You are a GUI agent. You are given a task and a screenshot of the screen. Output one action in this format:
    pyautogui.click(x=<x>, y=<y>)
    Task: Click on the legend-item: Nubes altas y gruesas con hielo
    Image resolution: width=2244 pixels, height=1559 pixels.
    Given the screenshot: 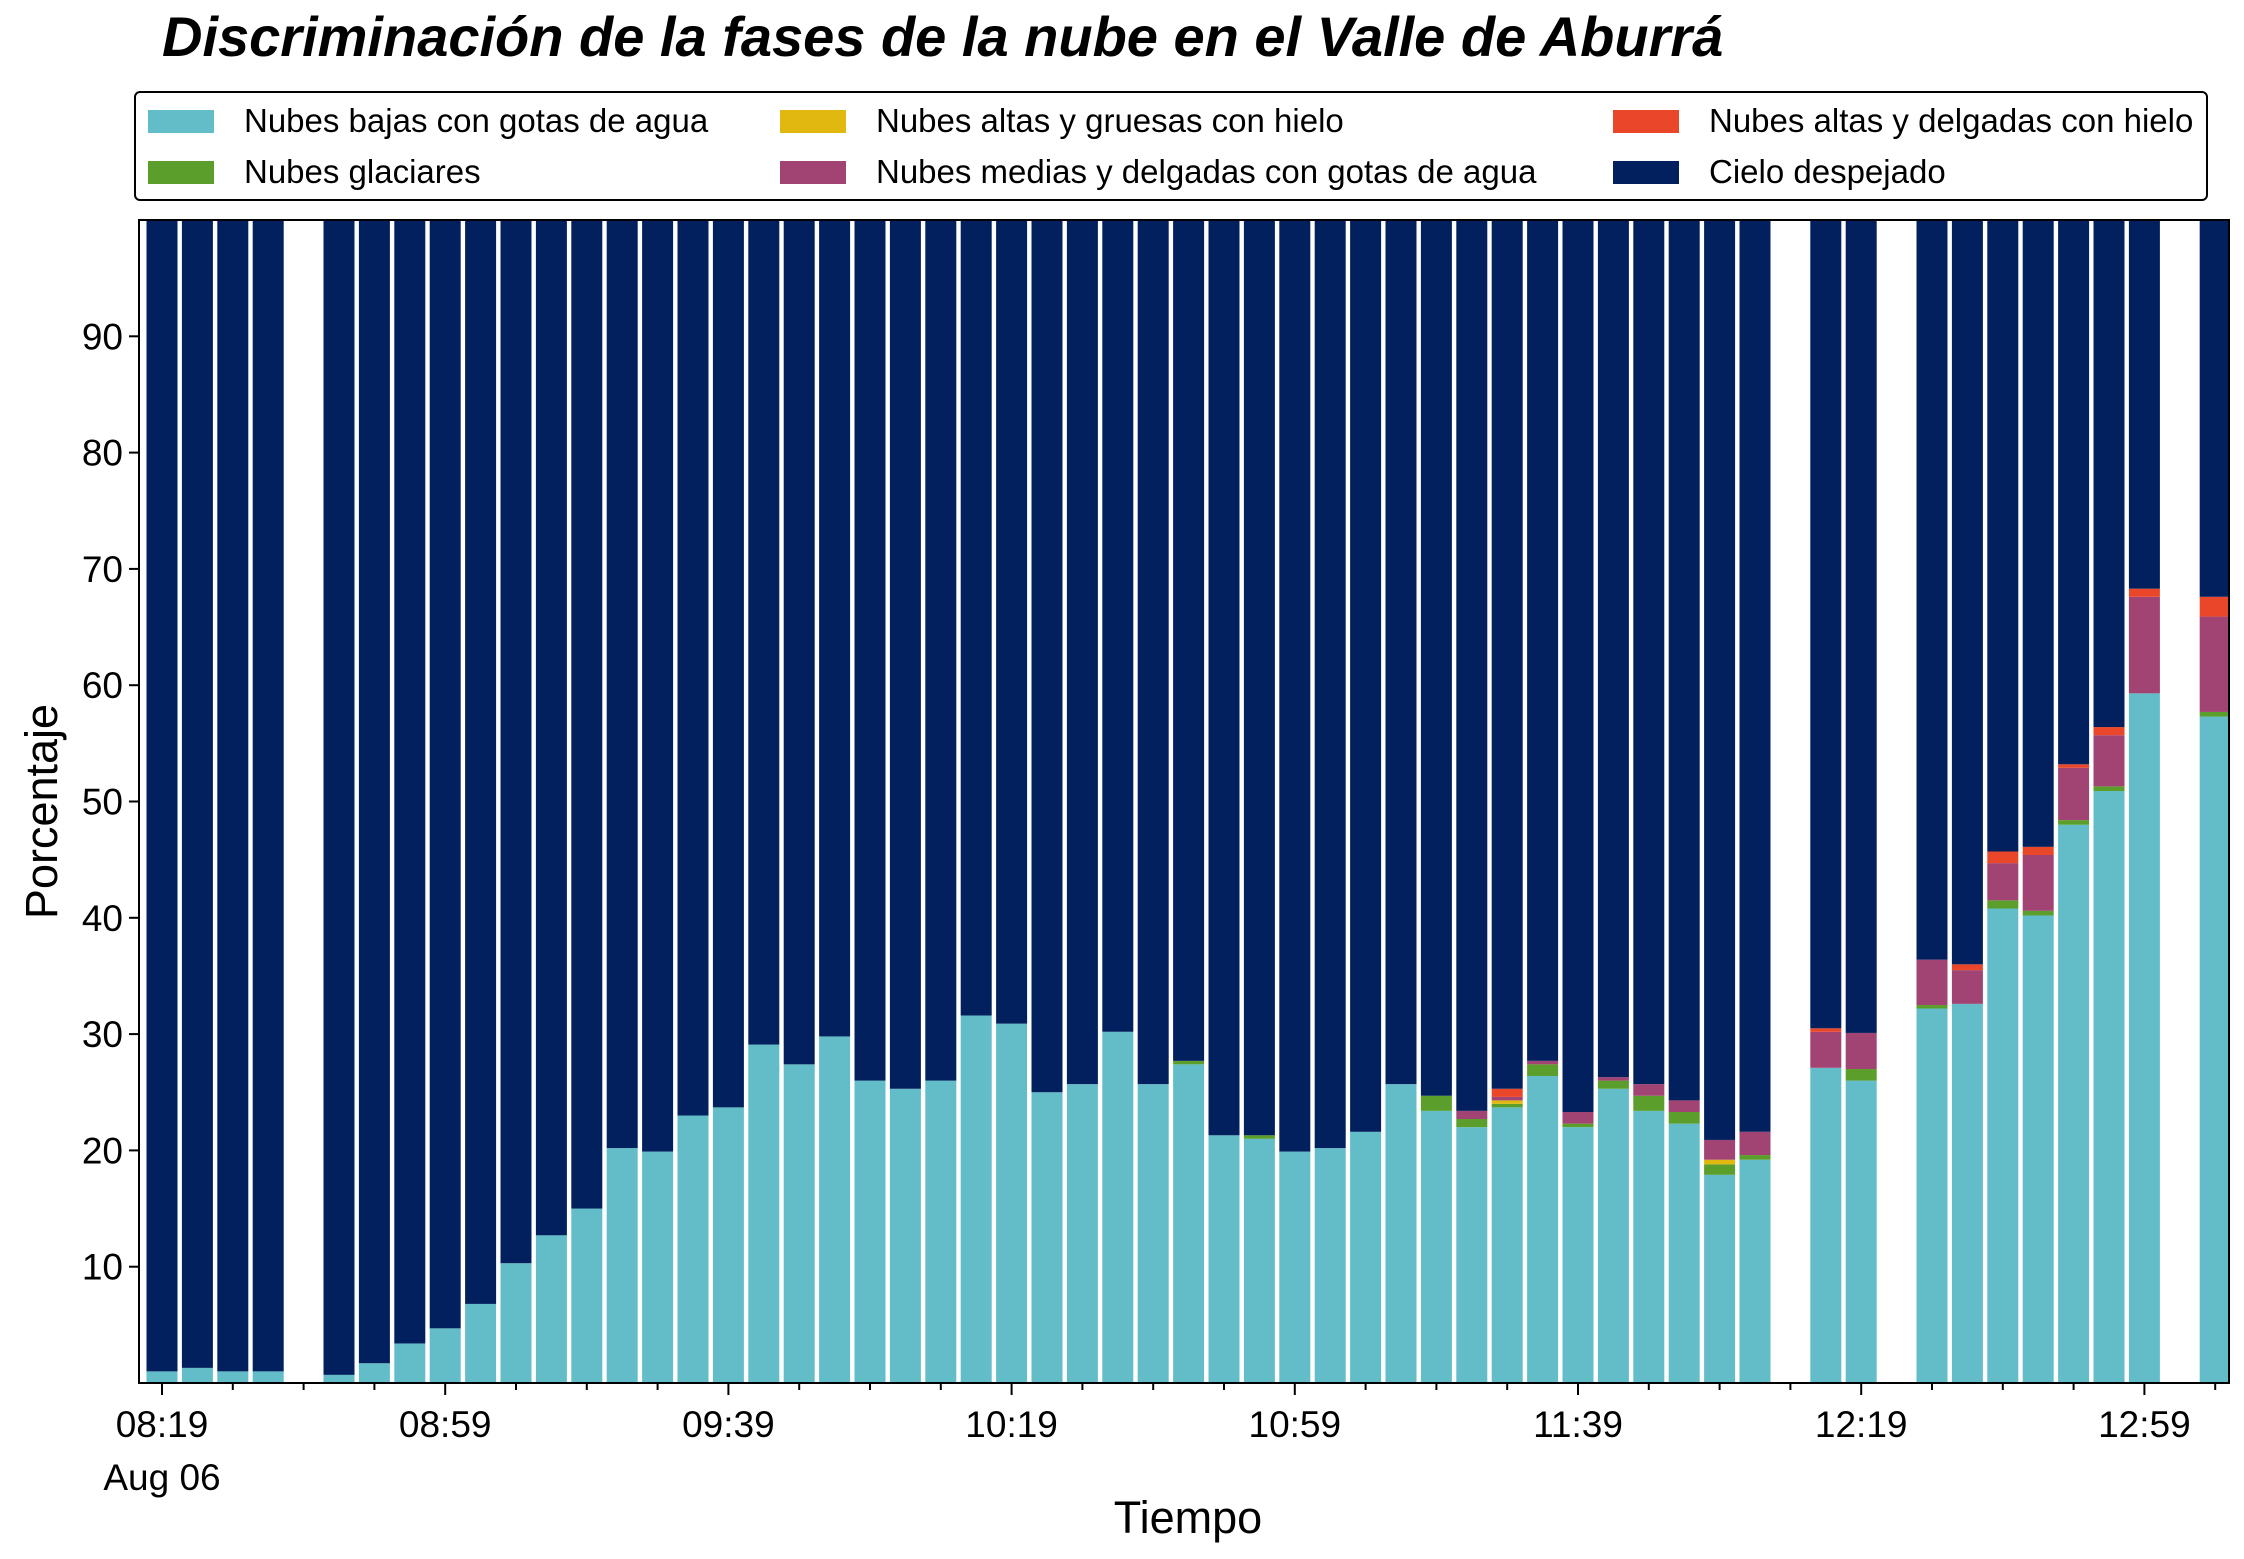 What is the action you would take?
    pyautogui.click(x=1062, y=120)
    